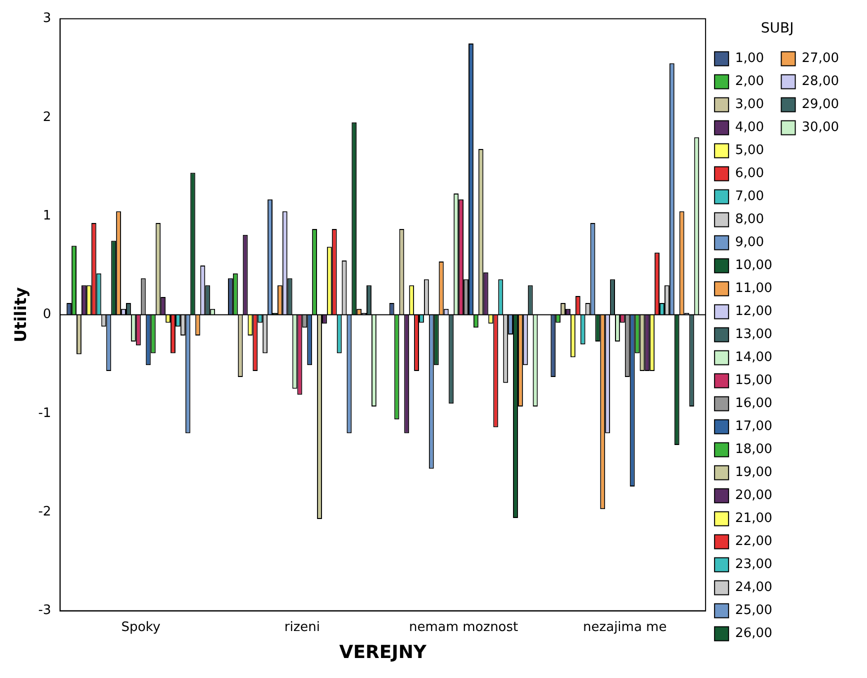 Image resolution: width=867 pixels, height=678 pixels. Describe the element at coordinates (45, 413) in the screenshot. I see `y-tick-label: -1` at that location.